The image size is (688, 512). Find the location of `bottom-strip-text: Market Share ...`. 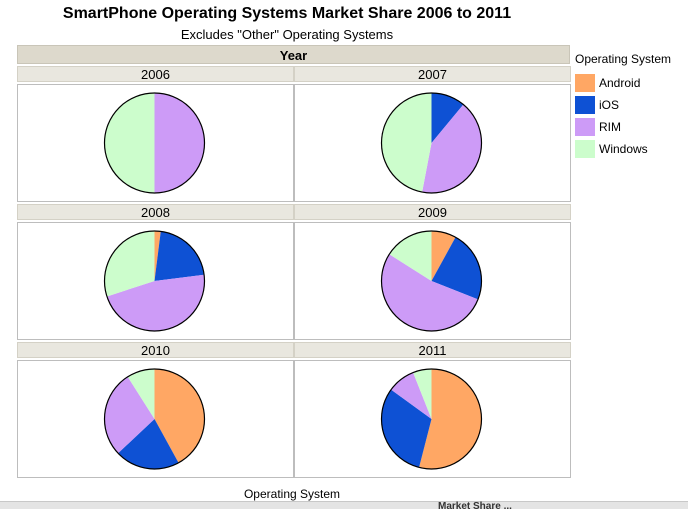

bottom-strip-text: Market Share ... is located at coordinates (475, 506).